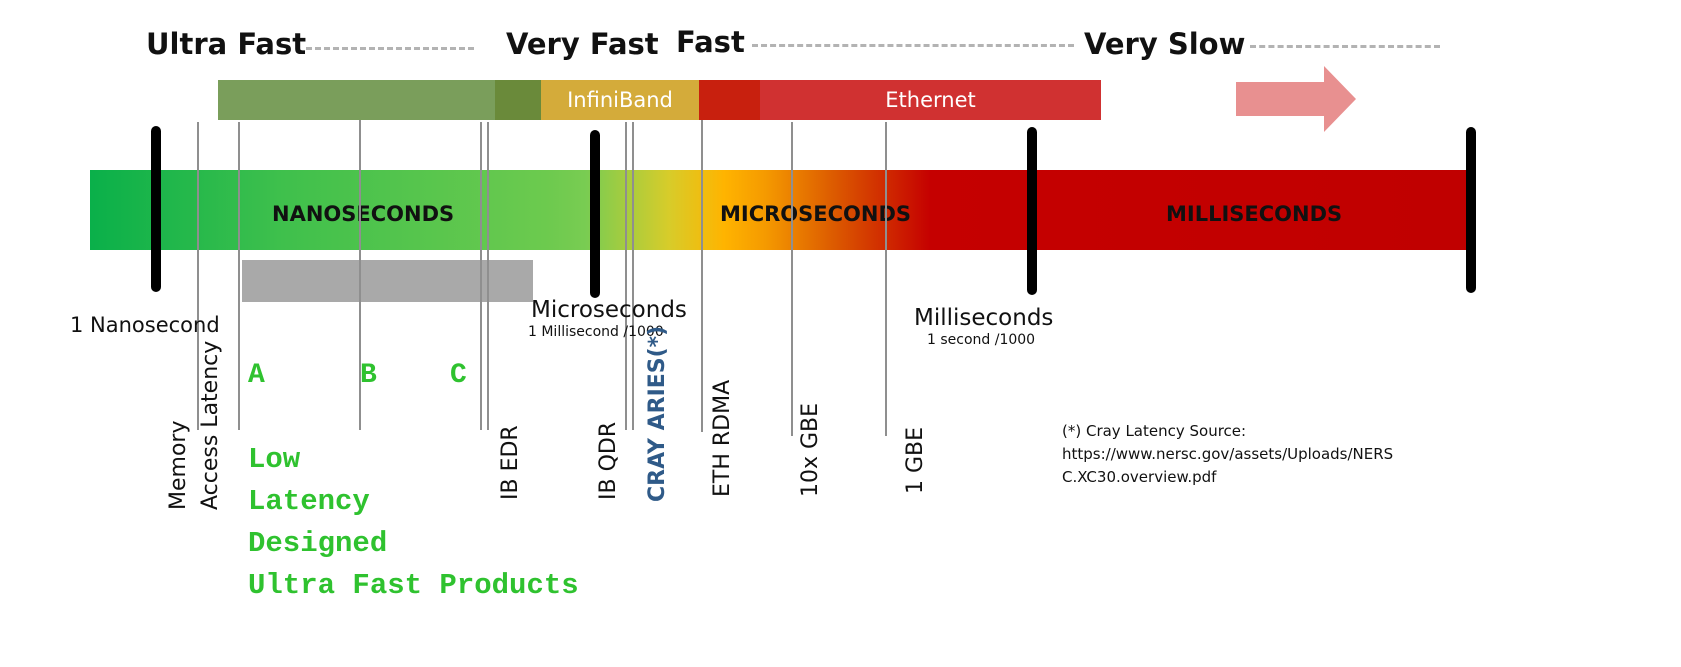  Describe the element at coordinates (582, 44) in the screenshot. I see `speed-label-very-fast: Very Fast` at that location.